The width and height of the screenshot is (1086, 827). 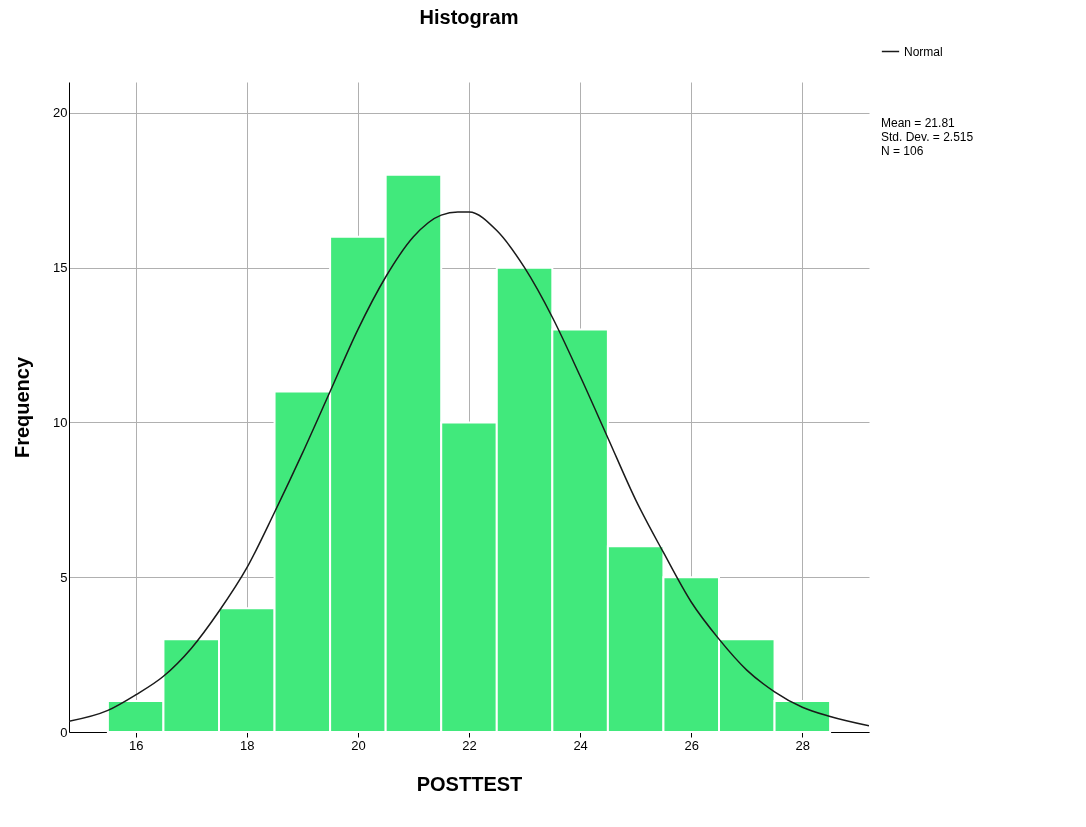 What do you see at coordinates (60, 113) in the screenshot?
I see `y-tick-label: 20` at bounding box center [60, 113].